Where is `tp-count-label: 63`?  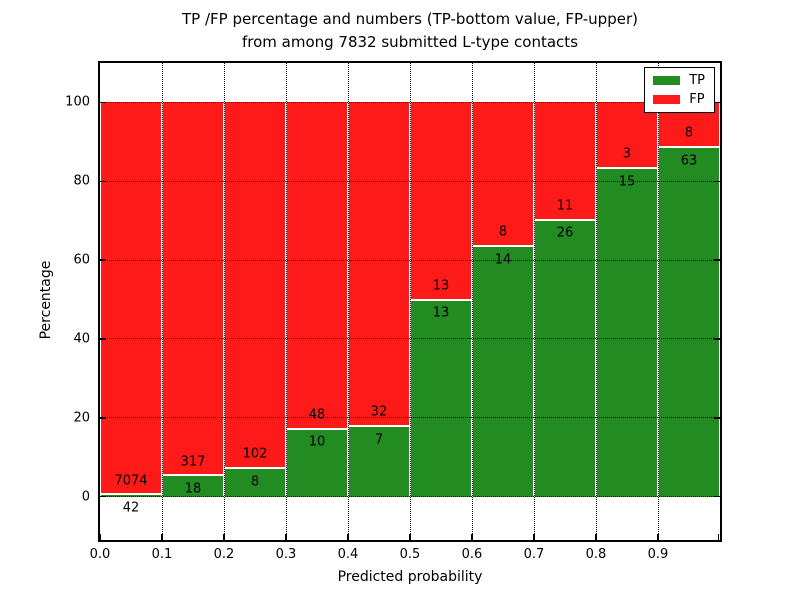
tp-count-label: 63 is located at coordinates (689, 161).